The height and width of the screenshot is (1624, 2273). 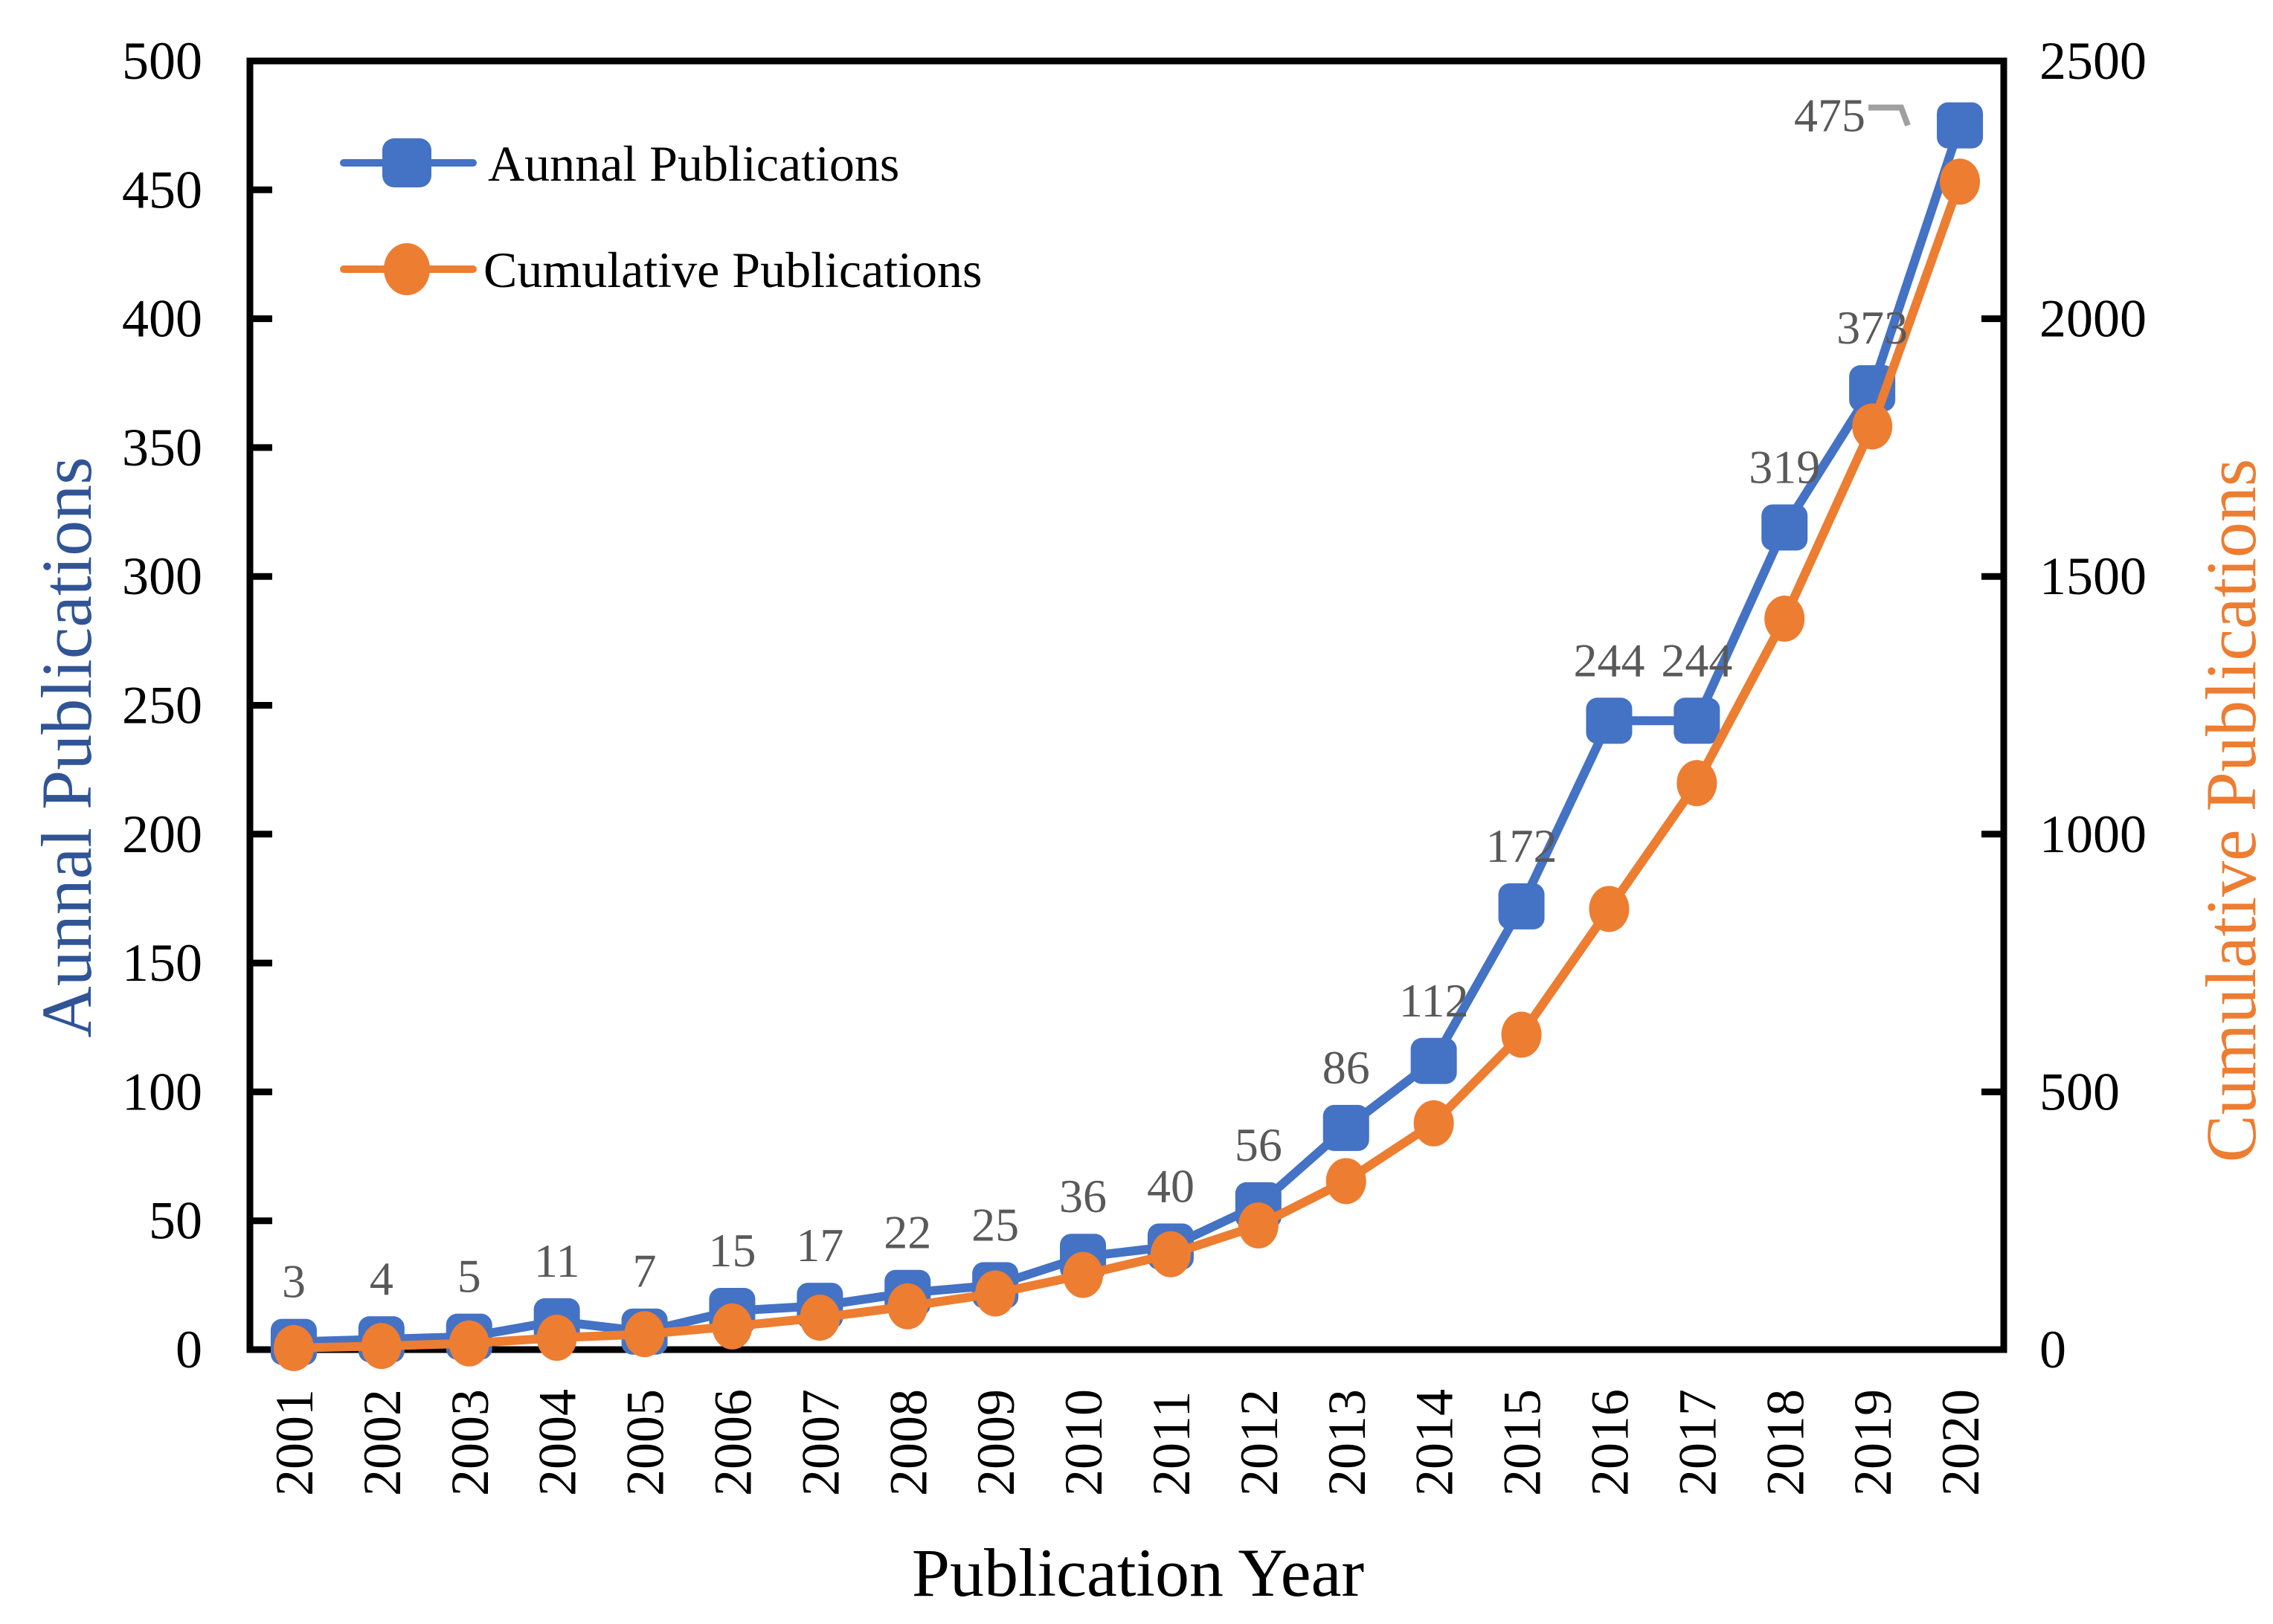 What do you see at coordinates (1785, 1443) in the screenshot?
I see `x-axis-tick-label: 2018` at bounding box center [1785, 1443].